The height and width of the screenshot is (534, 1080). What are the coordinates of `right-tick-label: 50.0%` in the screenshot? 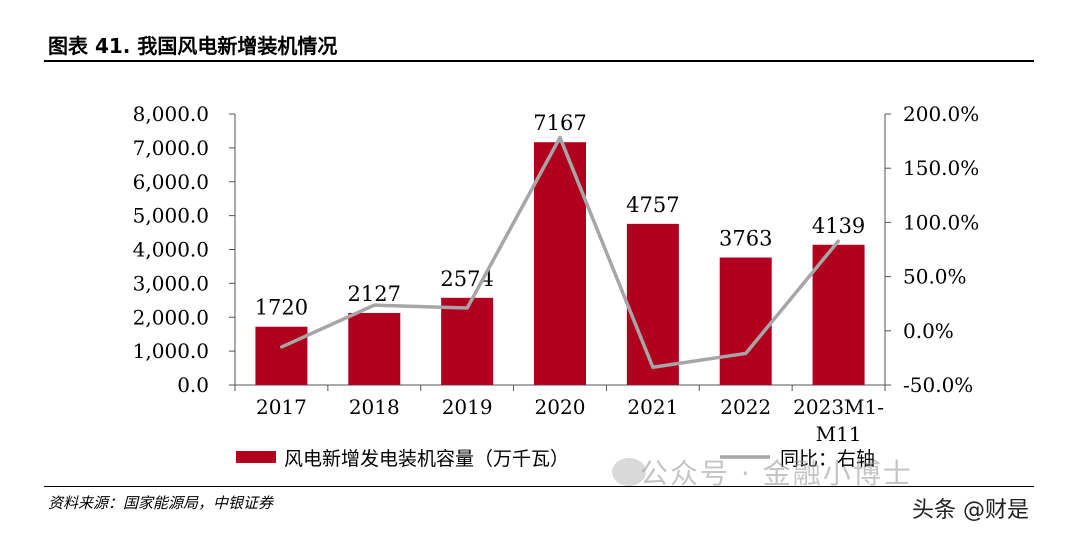 It's located at (935, 277).